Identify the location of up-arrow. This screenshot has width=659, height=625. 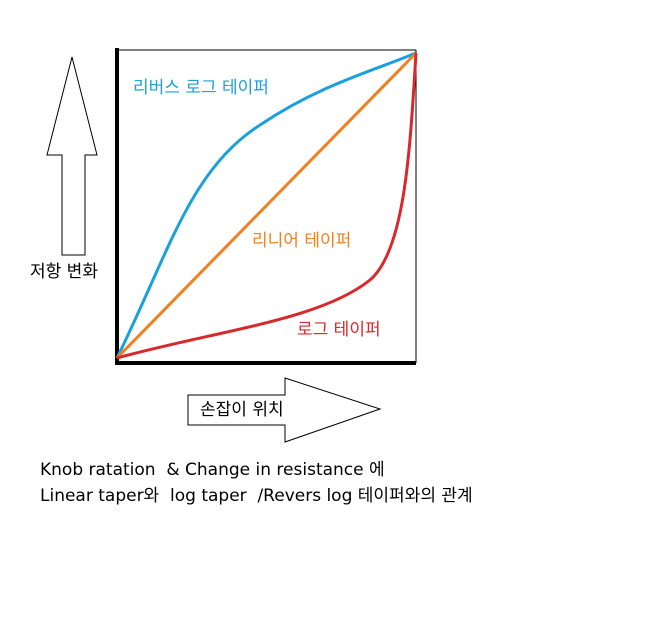
(72, 156).